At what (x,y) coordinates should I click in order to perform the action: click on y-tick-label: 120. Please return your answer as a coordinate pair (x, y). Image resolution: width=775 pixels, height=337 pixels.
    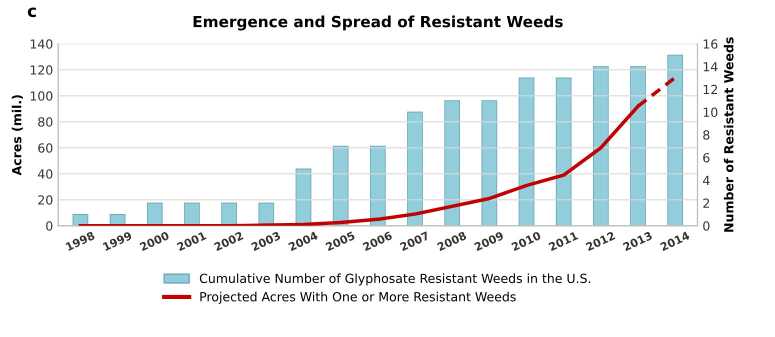
    Looking at the image, I should click on (41, 70).